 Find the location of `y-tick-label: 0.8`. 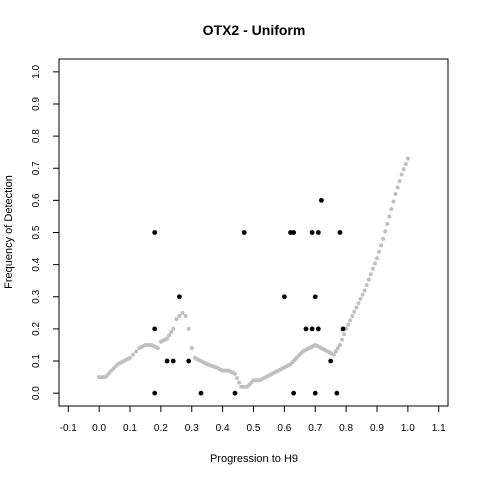

y-tick-label: 0.8 is located at coordinates (36, 136).